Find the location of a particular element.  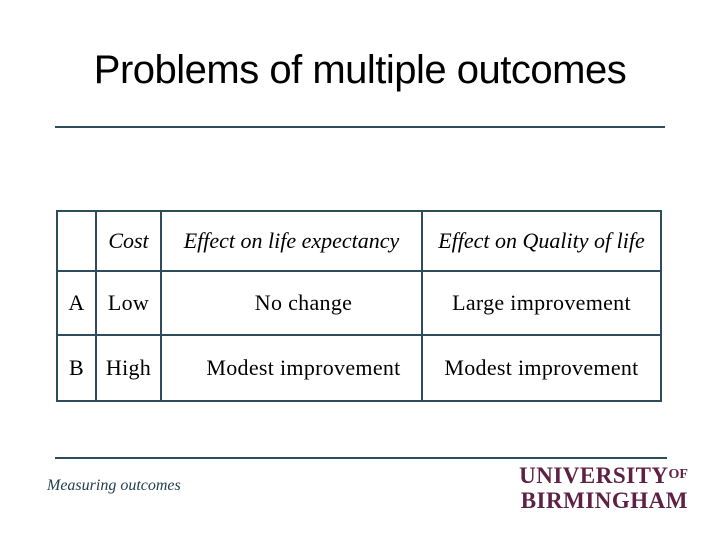

title-divider-line is located at coordinates (360, 127).